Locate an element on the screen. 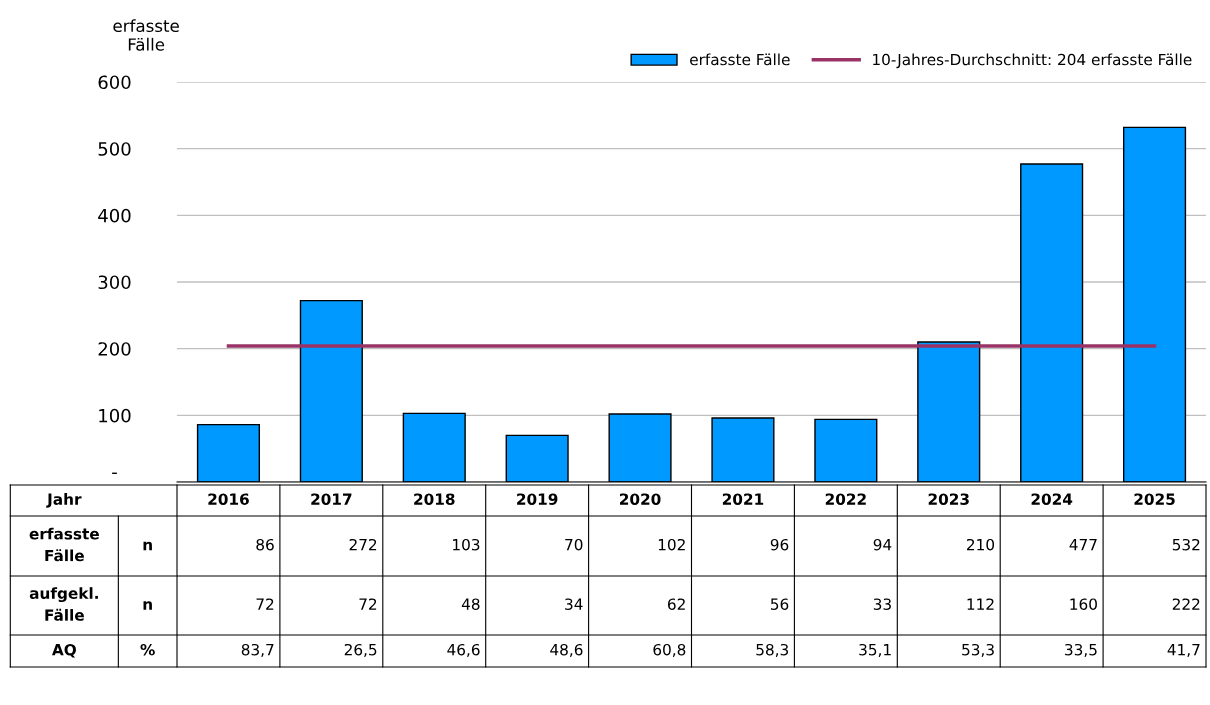  y-tick-label: 400 is located at coordinates (114, 215).